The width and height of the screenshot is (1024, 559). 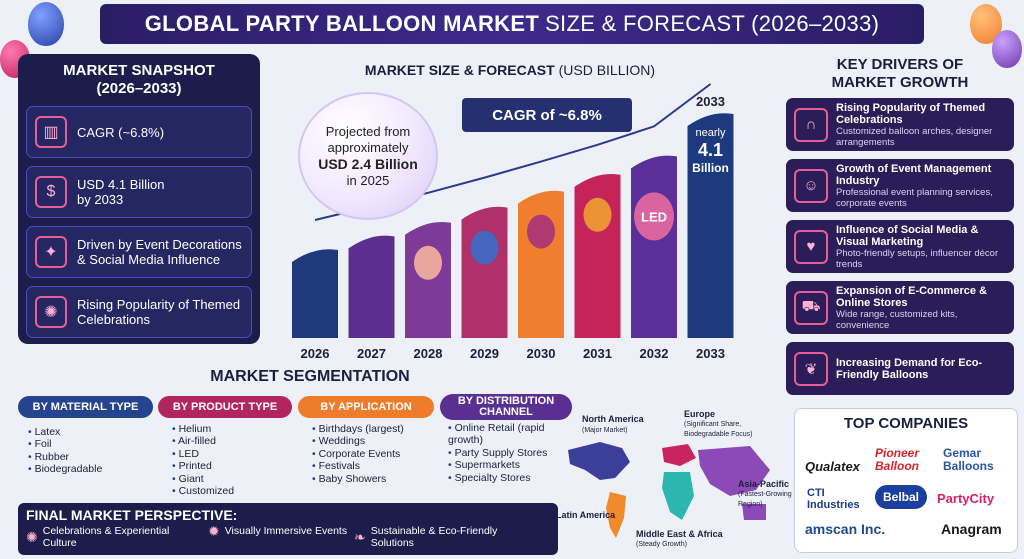 What do you see at coordinates (360, 537) in the screenshot?
I see `eco-icon: ❧` at bounding box center [360, 537].